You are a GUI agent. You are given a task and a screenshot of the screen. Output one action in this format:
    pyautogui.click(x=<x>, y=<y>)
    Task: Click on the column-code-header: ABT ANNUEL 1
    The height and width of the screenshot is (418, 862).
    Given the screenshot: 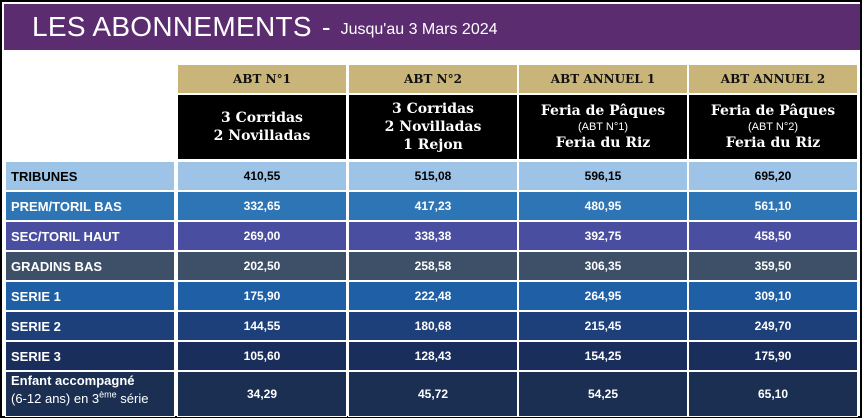 What is the action you would take?
    pyautogui.click(x=603, y=79)
    